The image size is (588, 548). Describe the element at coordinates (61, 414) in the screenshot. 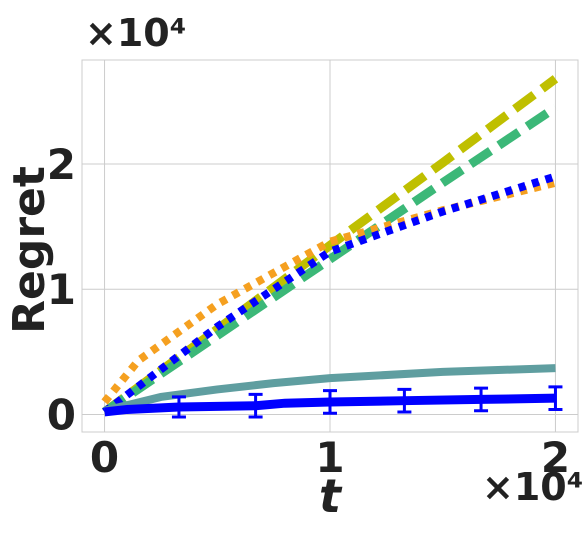

I see `y-tick-label: 0` at that location.